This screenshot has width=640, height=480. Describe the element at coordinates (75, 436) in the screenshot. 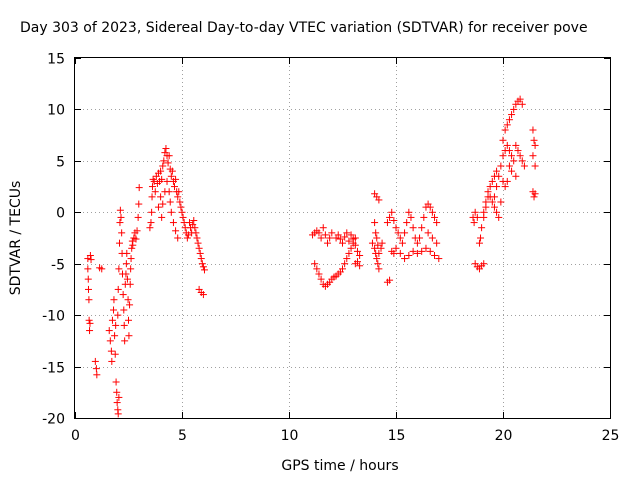

I see `x-tick-label: 0` at that location.